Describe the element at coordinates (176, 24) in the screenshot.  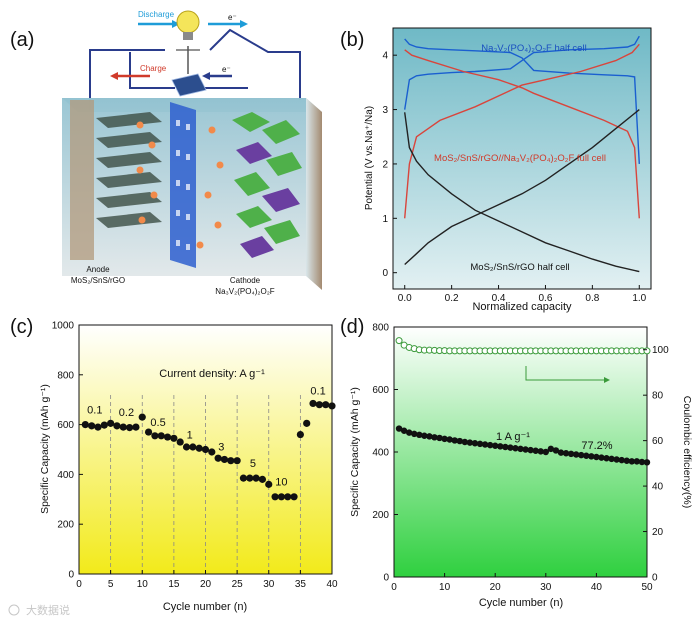
I see `discharge-arrowhead` at that location.